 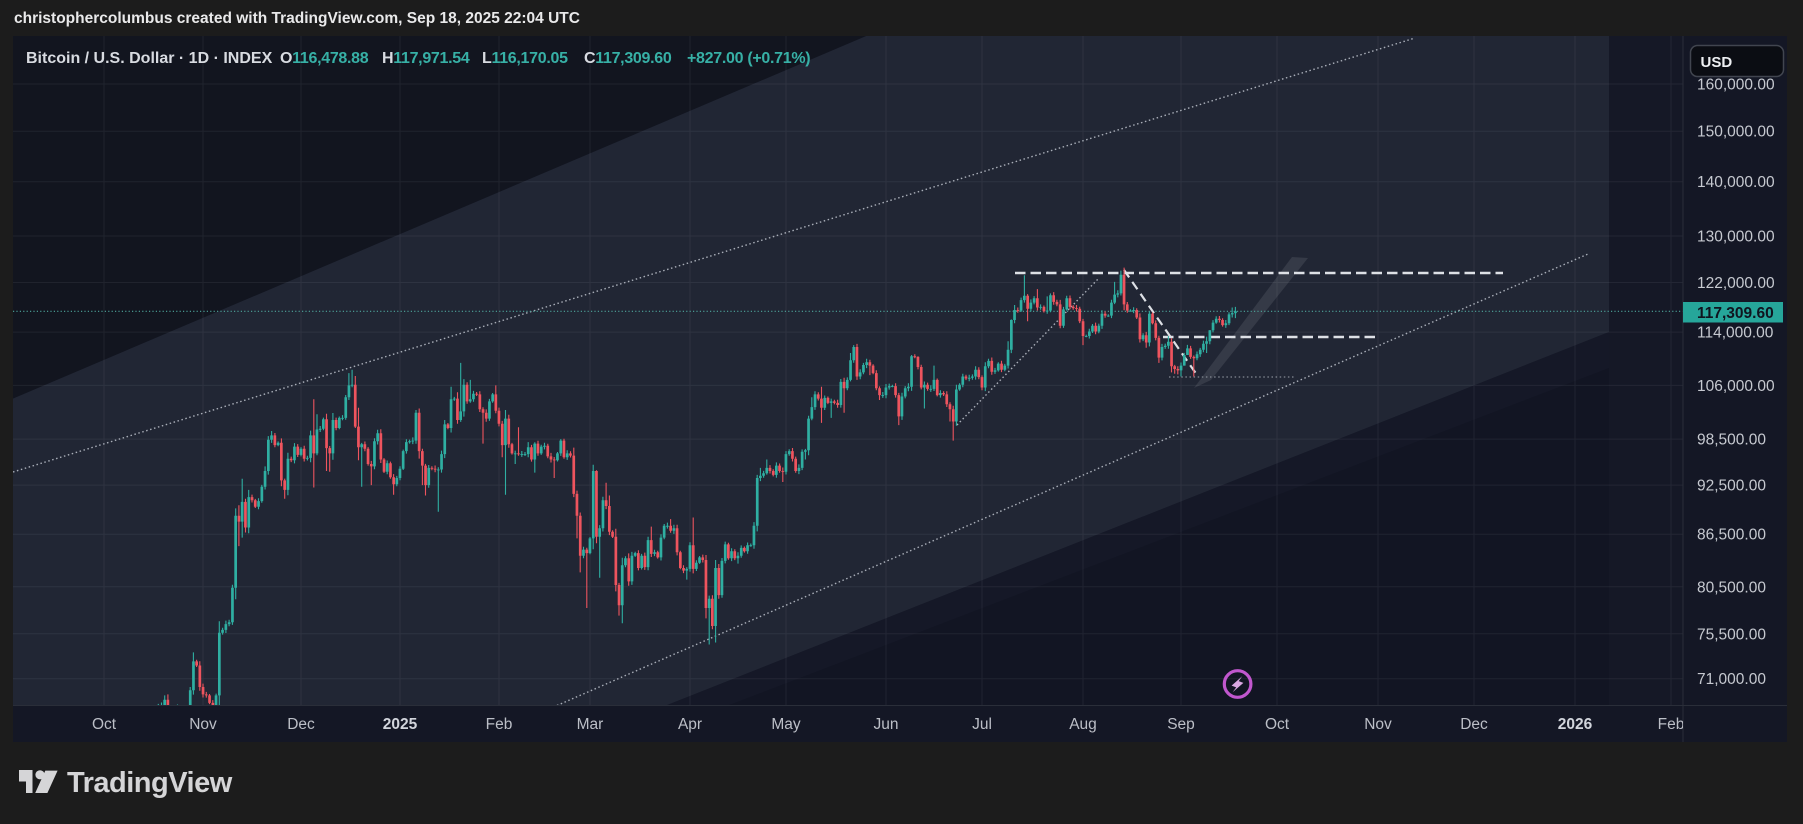 I want to click on svg-text: 117,309.60, so click(x=1735, y=313).